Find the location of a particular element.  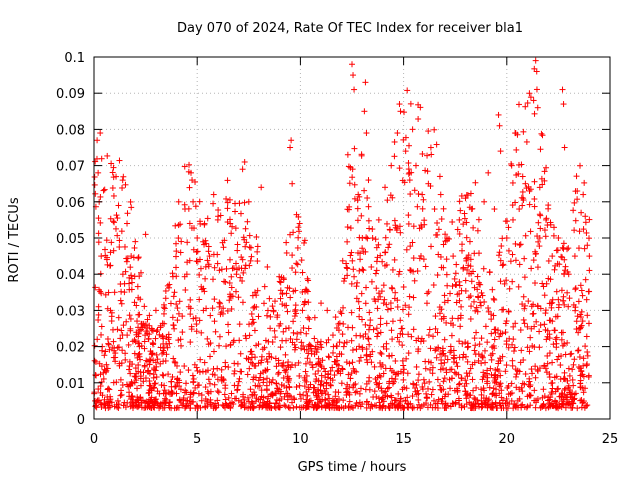

x-tick-label: 20 is located at coordinates (507, 439).